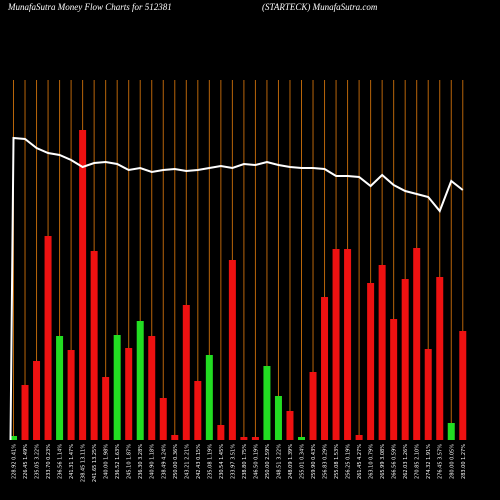  What do you see at coordinates (360, 461) in the screenshot?
I see `x-tick-label: 261.45 4.27%` at bounding box center [360, 461].